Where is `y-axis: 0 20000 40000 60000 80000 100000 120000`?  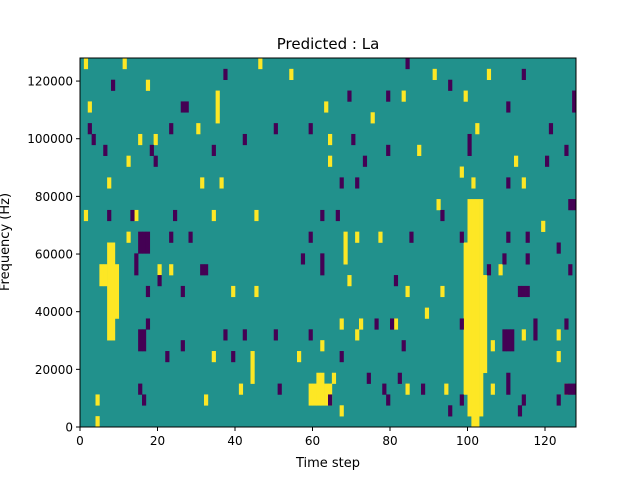 y-axis: 0 20000 40000 60000 80000 100000 120000 is located at coordinates (53, 255).